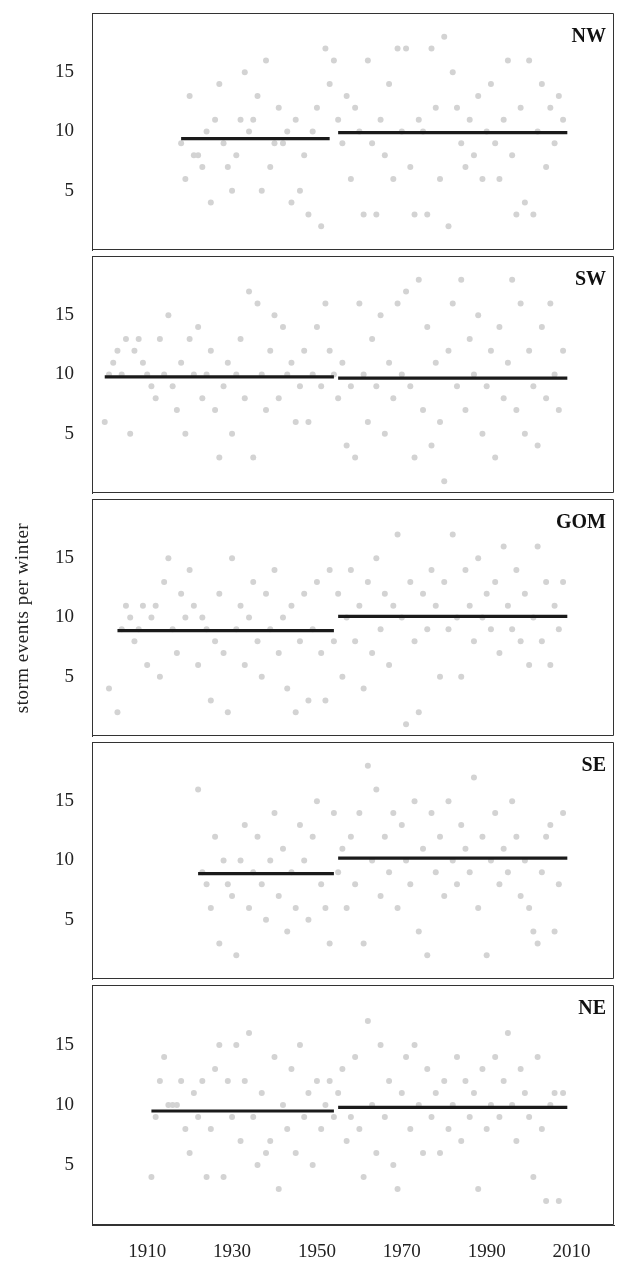  Describe the element at coordinates (581, 521) in the screenshot. I see `text: GOM` at that location.